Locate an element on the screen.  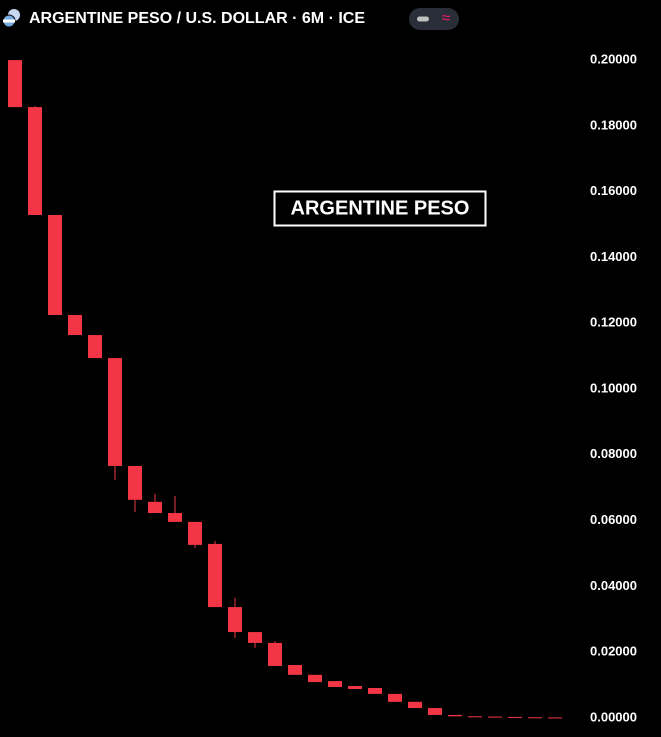
y-tick-label: 0.20000 is located at coordinates (613, 59).